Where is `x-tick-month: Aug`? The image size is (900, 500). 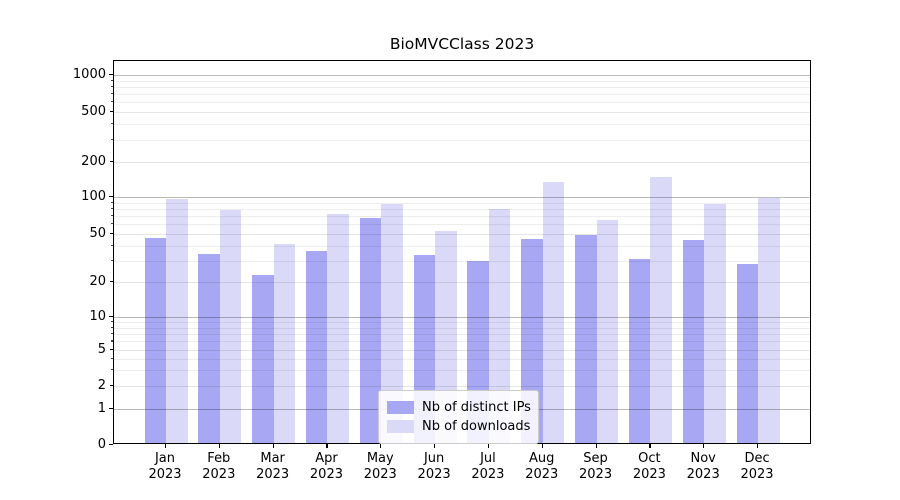 x-tick-month: Aug is located at coordinates (542, 458).